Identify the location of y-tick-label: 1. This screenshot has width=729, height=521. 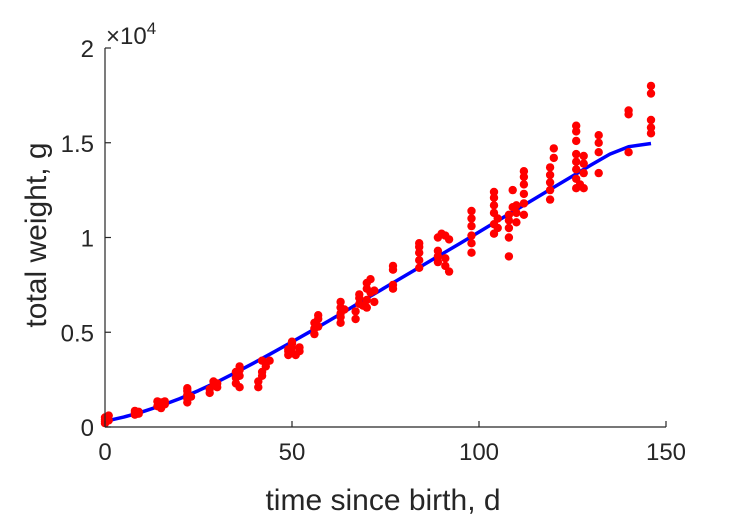
(87, 239).